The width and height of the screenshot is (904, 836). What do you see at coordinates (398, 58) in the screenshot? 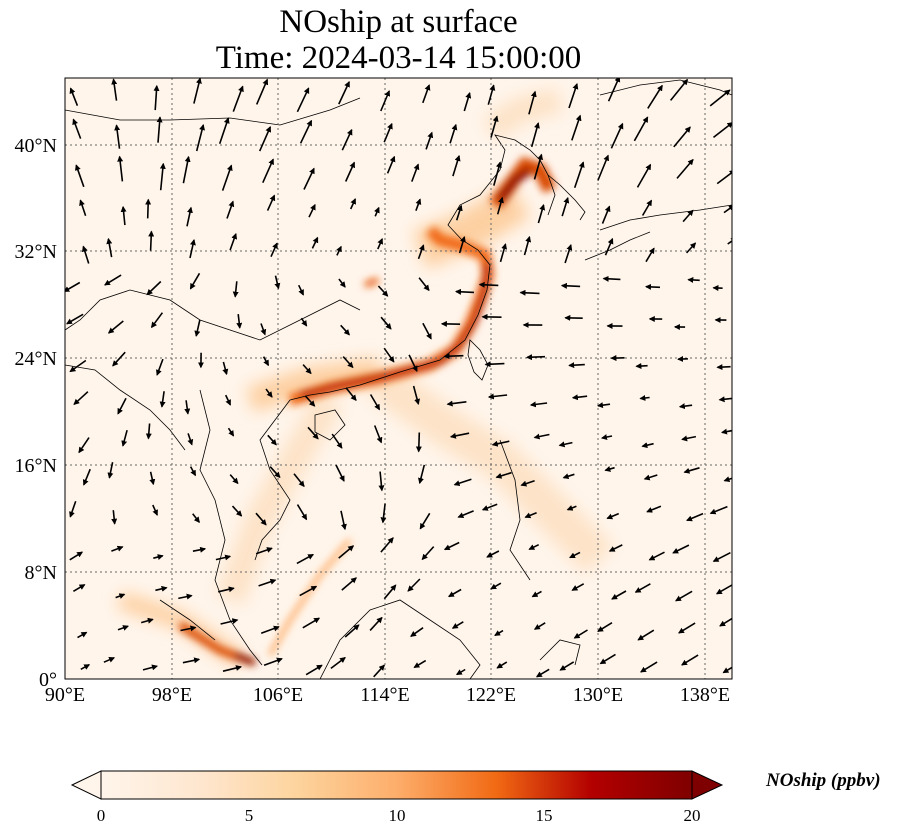
I see `figure-subtitle: Time: 2024-03-14 15:00:00` at bounding box center [398, 58].